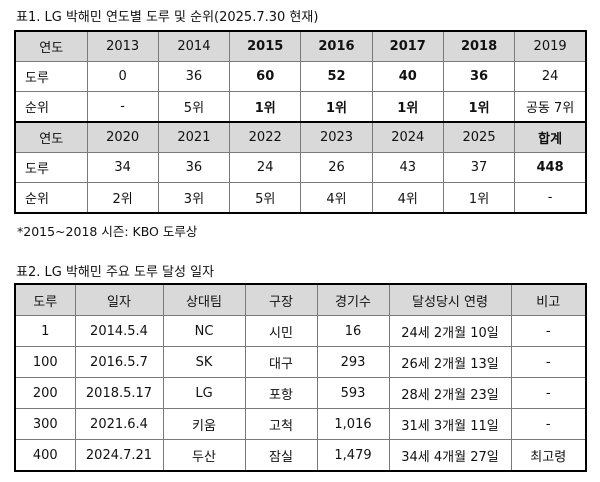 This screenshot has width=600, height=482. I want to click on table-cell: 28세 2개월 23일, so click(450, 393).